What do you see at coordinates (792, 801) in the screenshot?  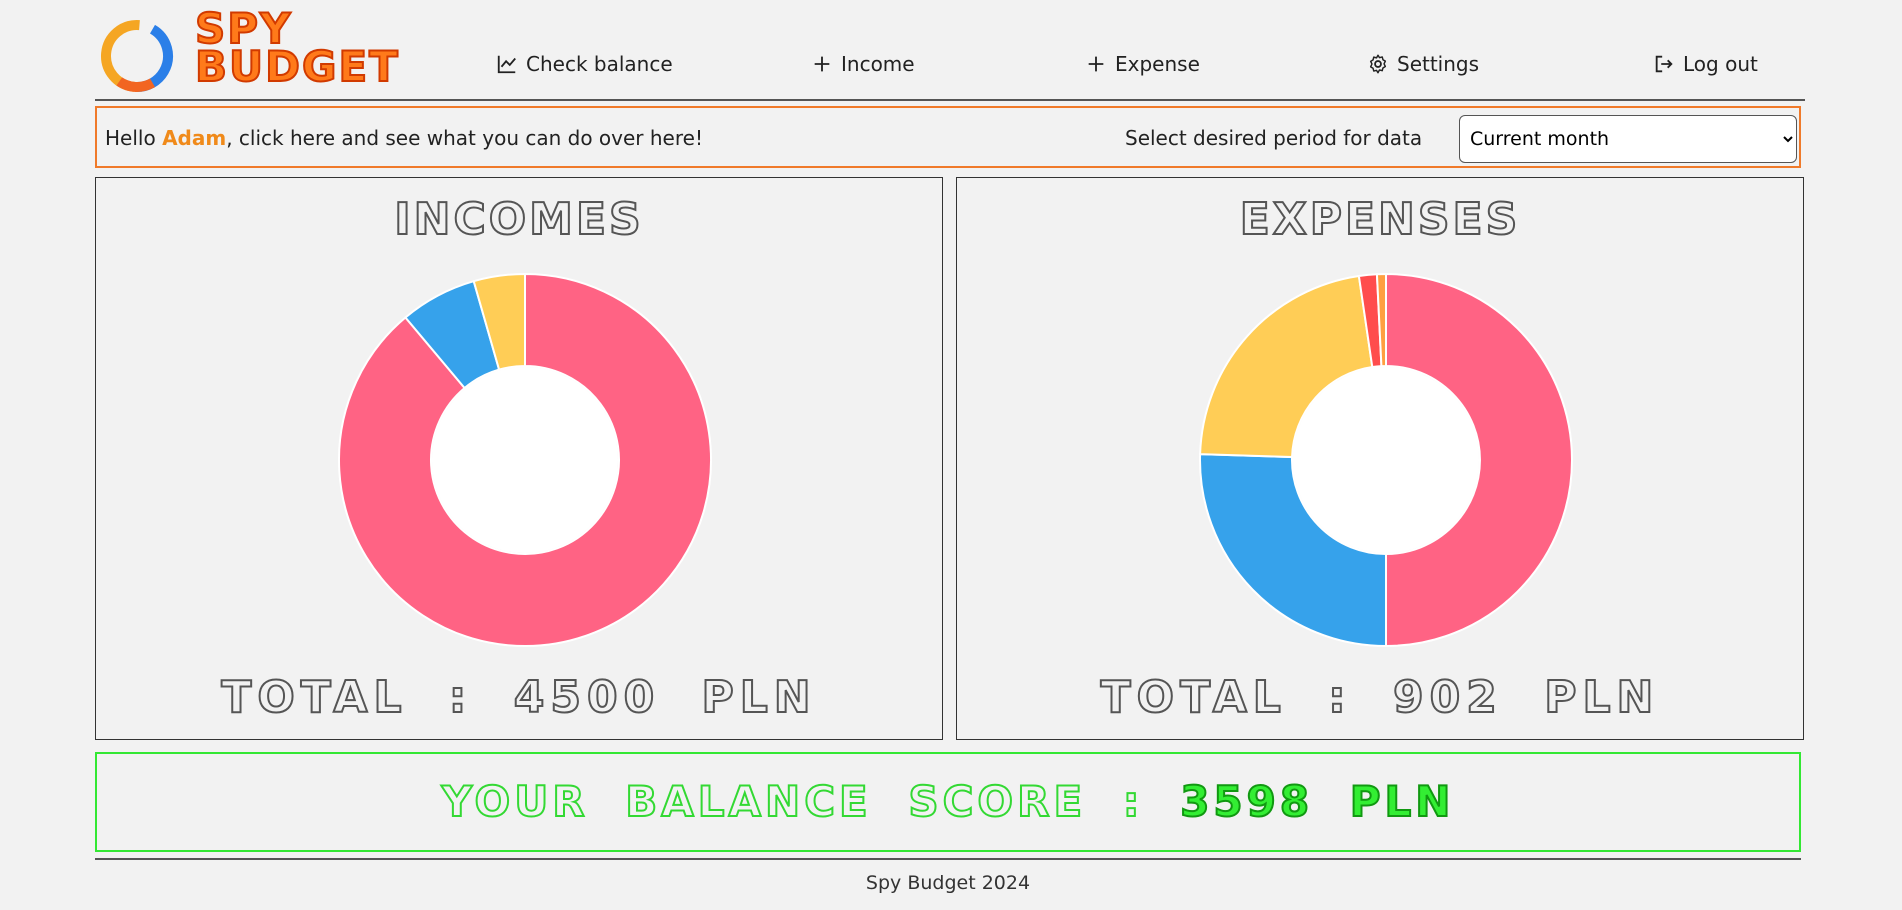 I see `balance-score-label: YOUR BALANCE SCORE :` at bounding box center [792, 801].